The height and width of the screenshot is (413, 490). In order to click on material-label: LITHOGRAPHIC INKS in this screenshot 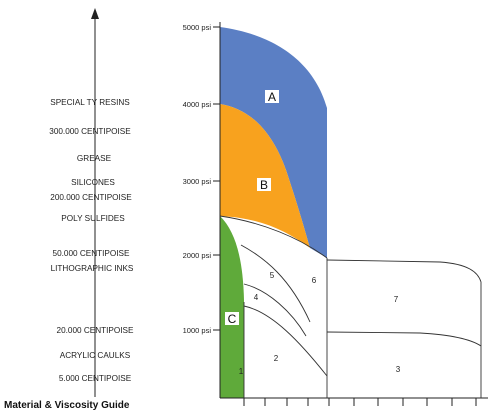, I will do `click(92, 268)`.